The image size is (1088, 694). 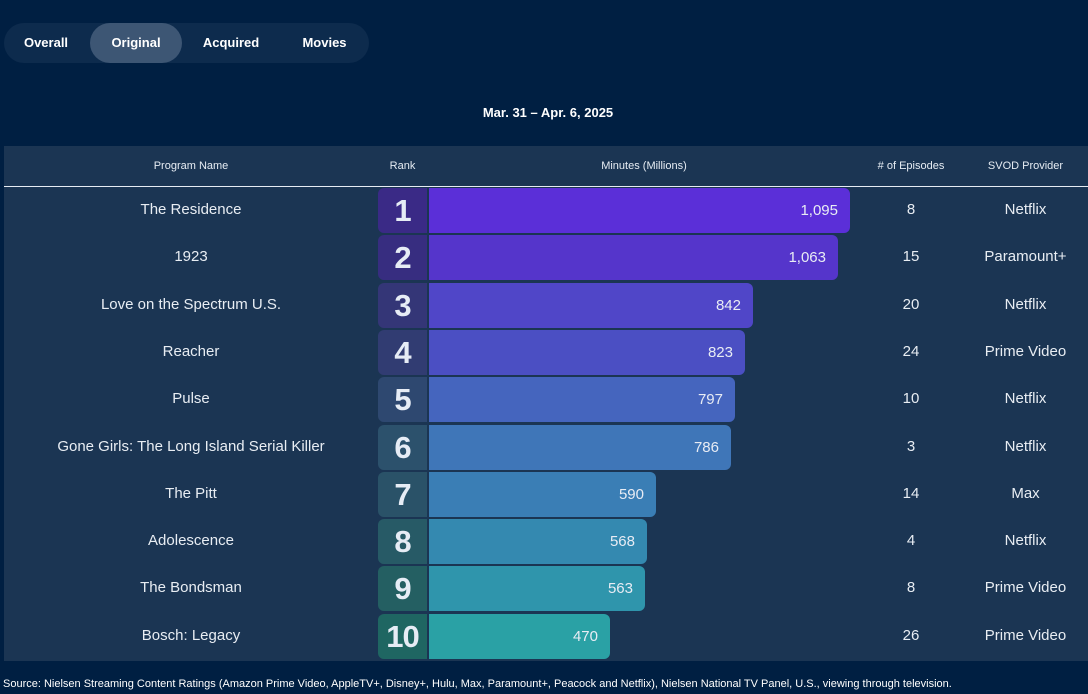 I want to click on tab-original: Original, so click(x=136, y=43).